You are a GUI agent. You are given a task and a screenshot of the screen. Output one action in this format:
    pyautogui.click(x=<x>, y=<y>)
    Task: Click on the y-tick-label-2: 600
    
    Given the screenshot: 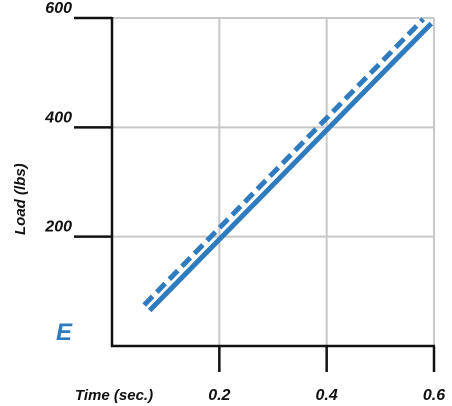 What is the action you would take?
    pyautogui.click(x=58, y=8)
    